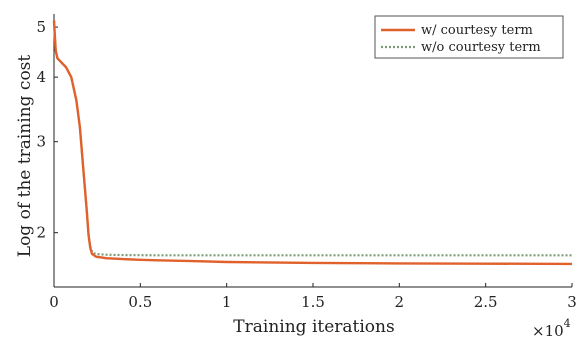 This screenshot has height=343, width=587. Describe the element at coordinates (227, 302) in the screenshot. I see `x-tick-label: 1` at that location.